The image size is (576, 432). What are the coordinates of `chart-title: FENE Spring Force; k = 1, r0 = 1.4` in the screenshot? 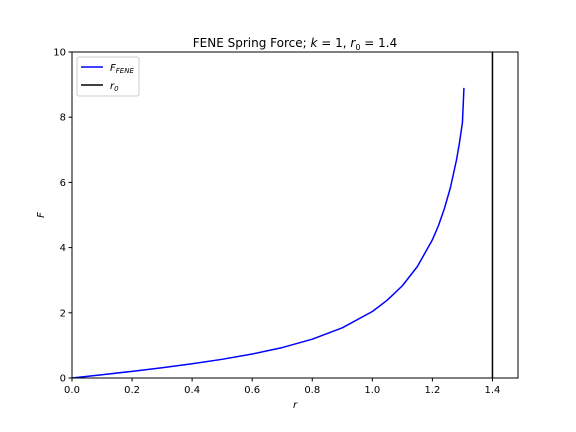 It's located at (295, 44).